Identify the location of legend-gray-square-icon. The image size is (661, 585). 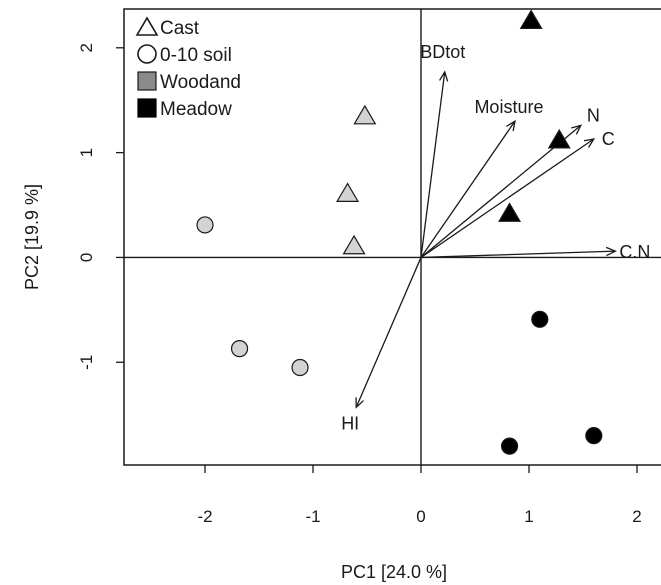
(147, 81).